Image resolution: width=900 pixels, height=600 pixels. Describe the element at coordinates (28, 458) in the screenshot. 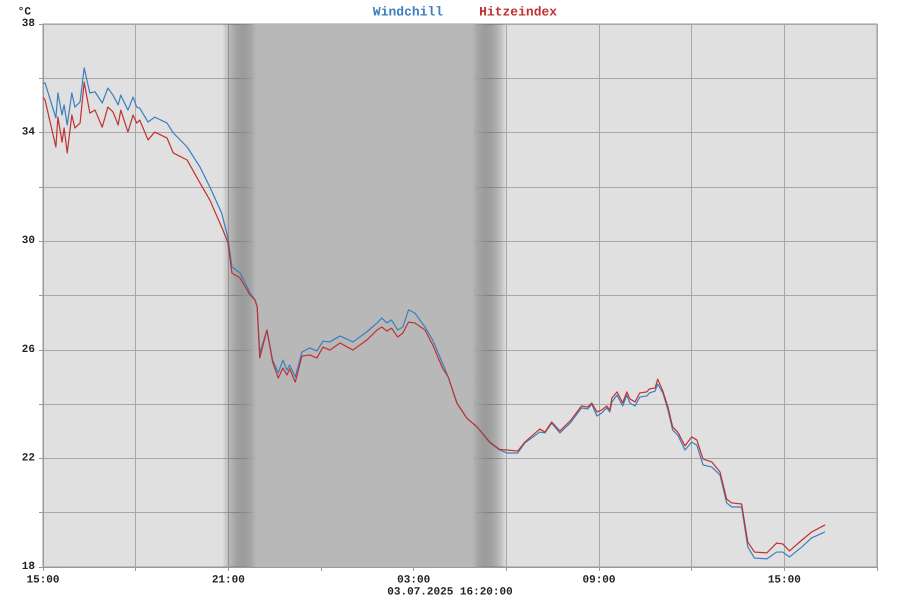

I see `y-tick-label: 22` at that location.